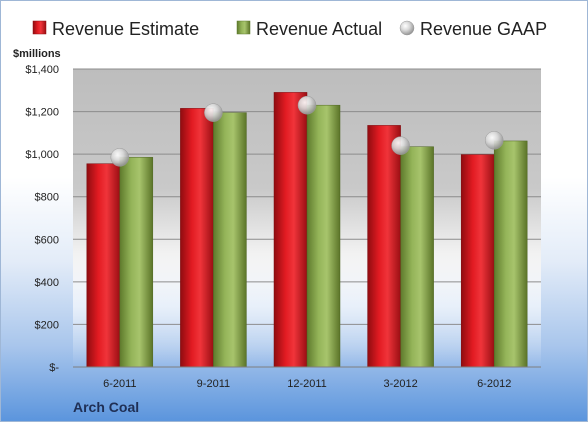 The width and height of the screenshot is (588, 422). I want to click on x-tick-label: 12-2011, so click(307, 384).